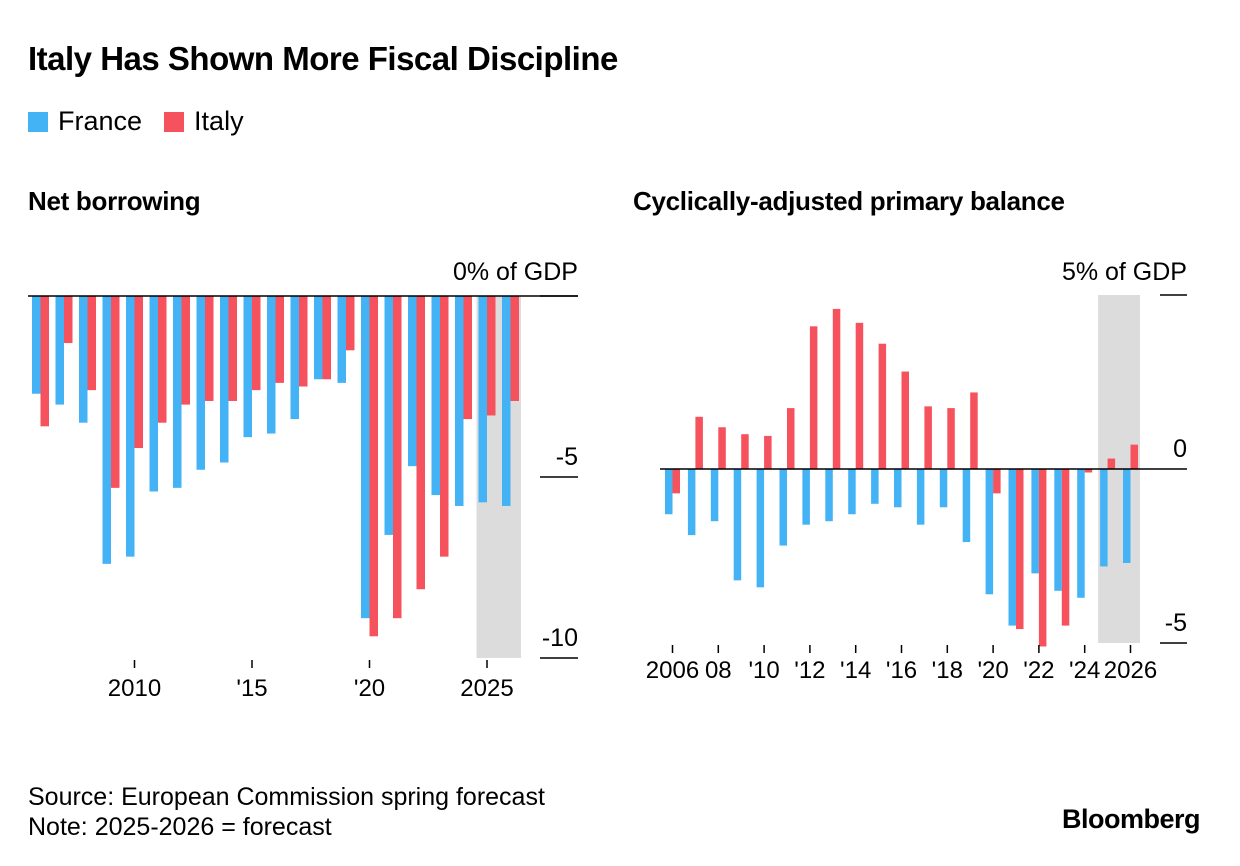 This screenshot has width=1240, height=866. I want to click on cap-bar-france-2013, so click(829, 495).